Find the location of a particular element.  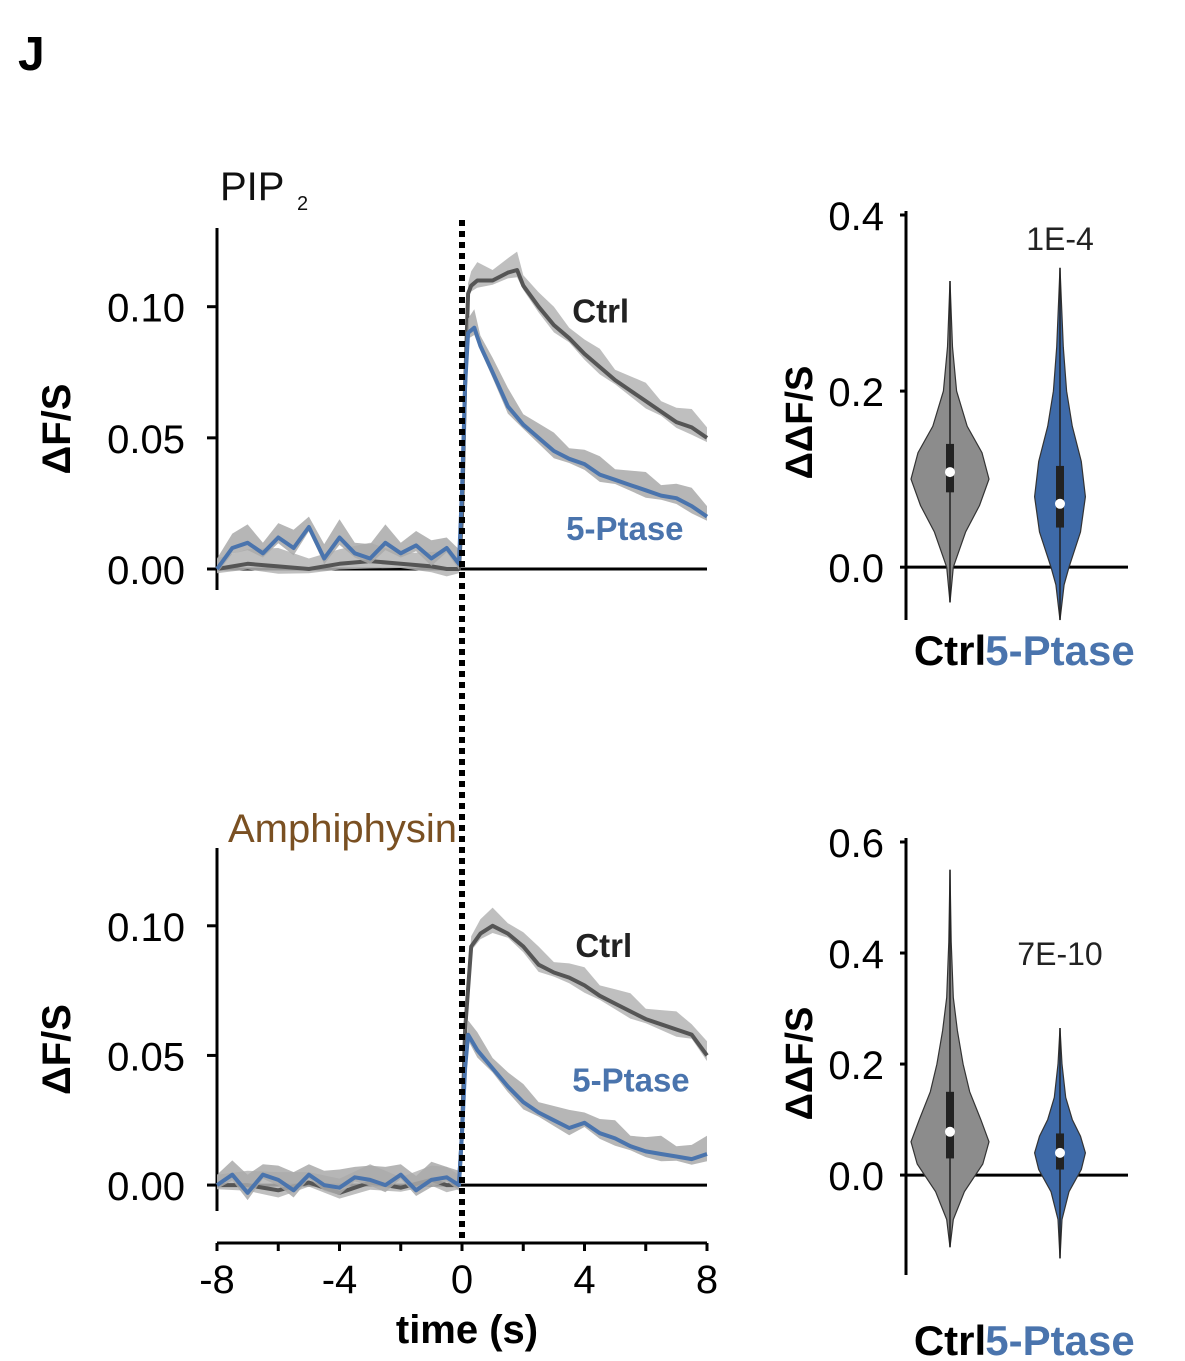

y-tick-label: 0.6 is located at coordinates (856, 844).